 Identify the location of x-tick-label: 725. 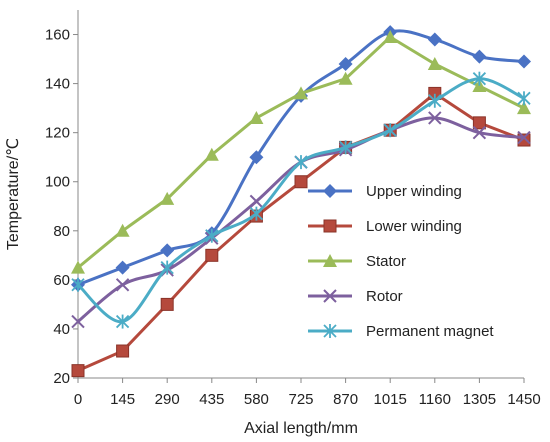
(300, 399).